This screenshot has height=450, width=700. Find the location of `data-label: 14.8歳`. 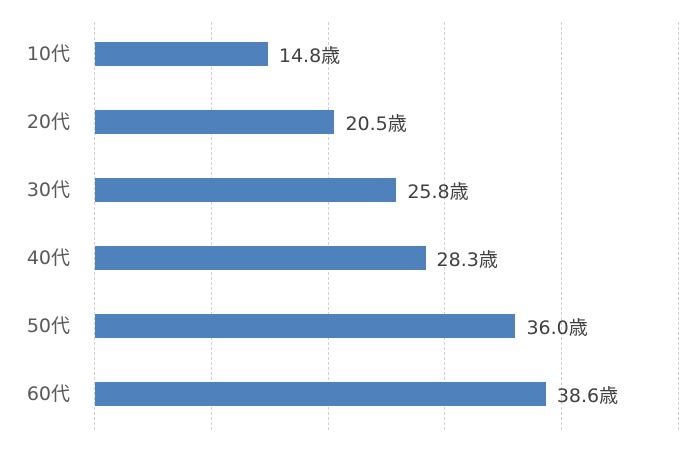

data-label: 14.8歳 is located at coordinates (309, 56).